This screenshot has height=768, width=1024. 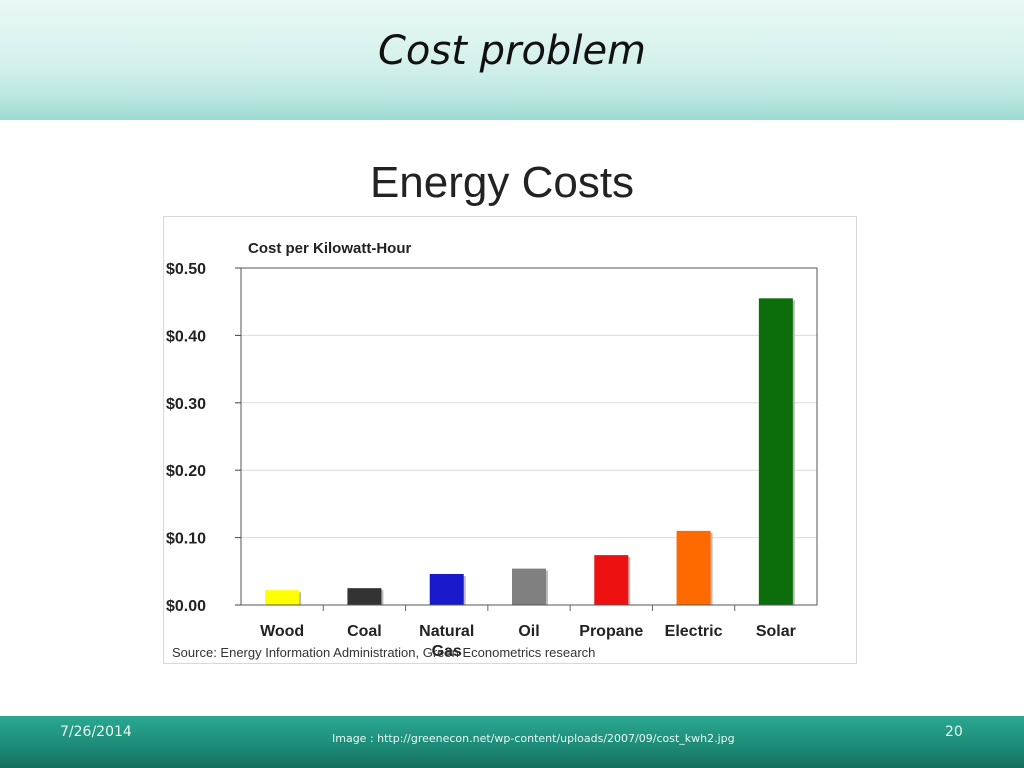 What do you see at coordinates (611, 631) in the screenshot?
I see `x-tick-label: Propane` at bounding box center [611, 631].